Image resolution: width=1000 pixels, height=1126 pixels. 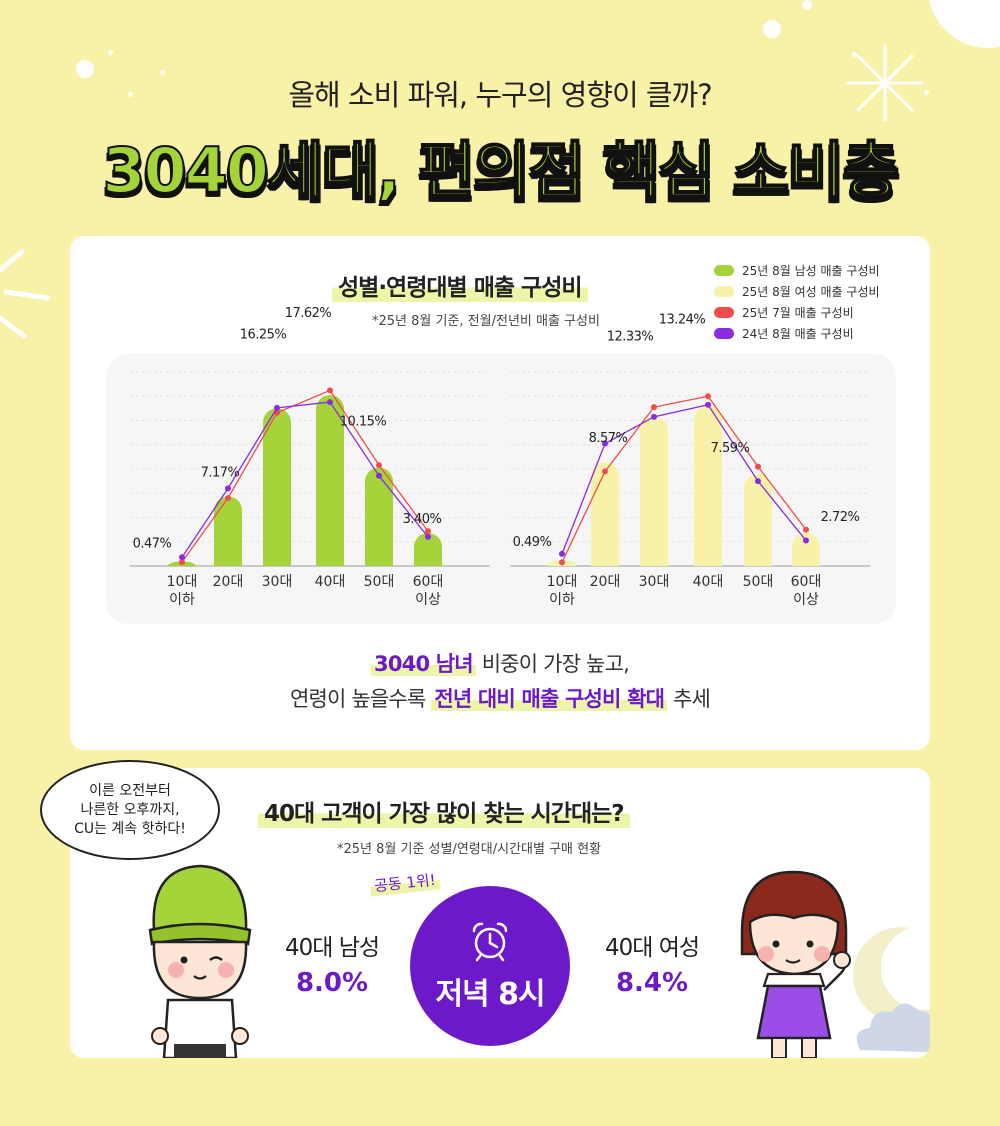 I want to click on data-label: 7.17%, so click(x=220, y=472).